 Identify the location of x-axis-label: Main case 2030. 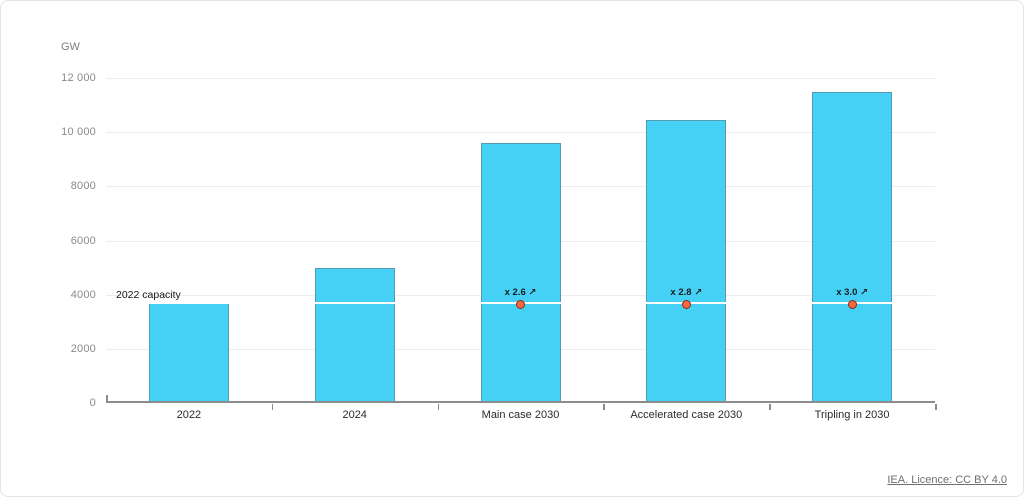
(520, 415).